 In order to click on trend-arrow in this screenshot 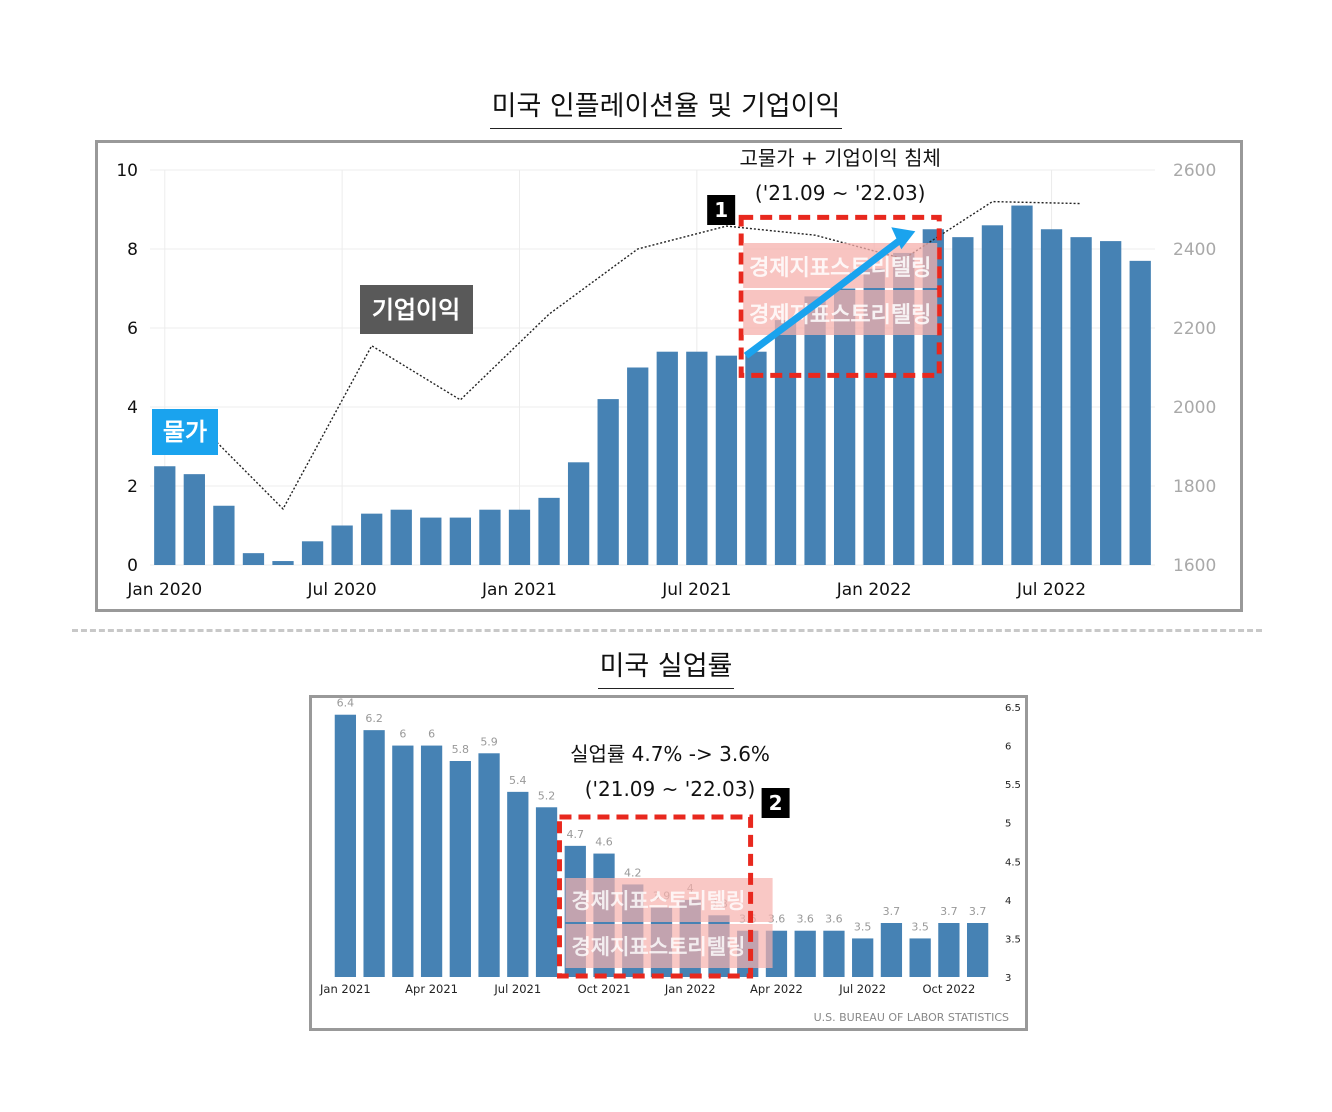, I will do `click(823, 297)`.